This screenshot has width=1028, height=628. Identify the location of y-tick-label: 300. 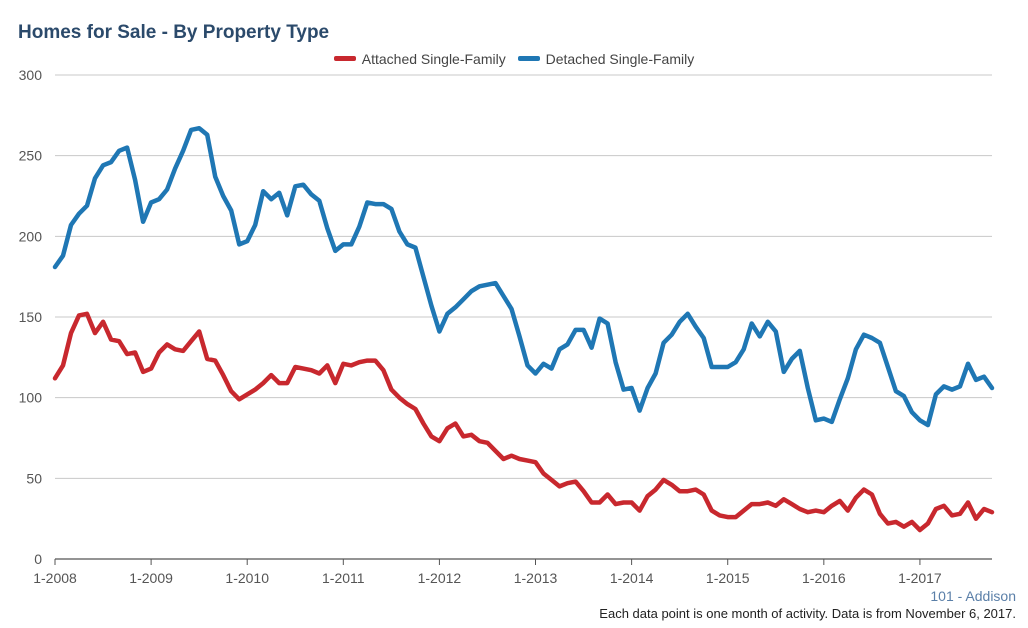
(31, 75).